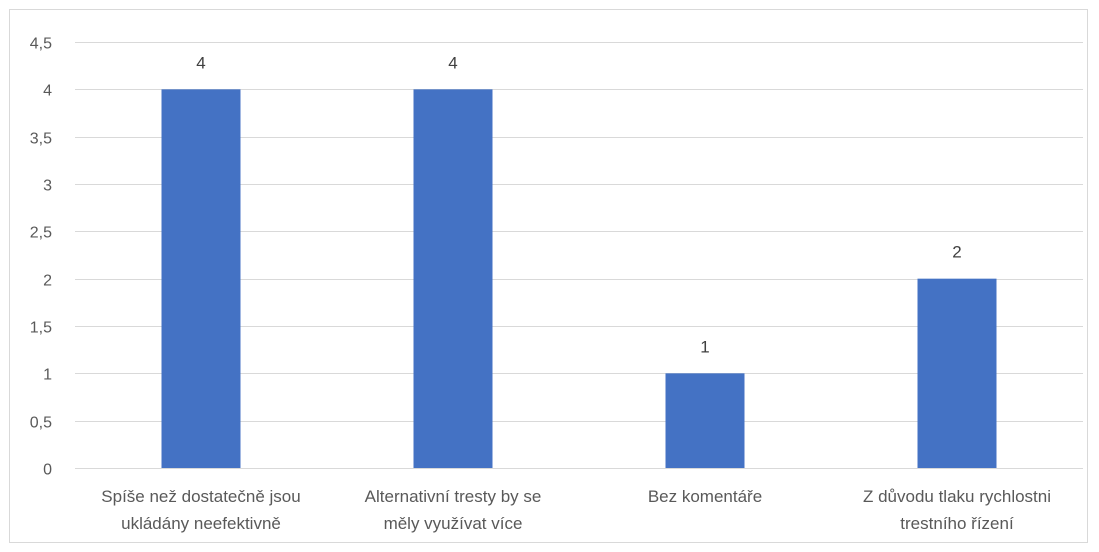 The image size is (1099, 552). What do you see at coordinates (47, 186) in the screenshot?
I see `y-tick-label: 3` at bounding box center [47, 186].